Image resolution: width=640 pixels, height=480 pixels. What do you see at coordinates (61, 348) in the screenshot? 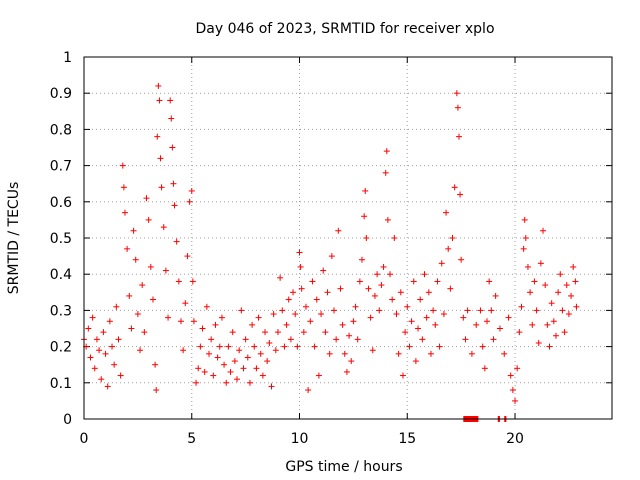
I see `y-tick-label: 0.2` at bounding box center [61, 348].